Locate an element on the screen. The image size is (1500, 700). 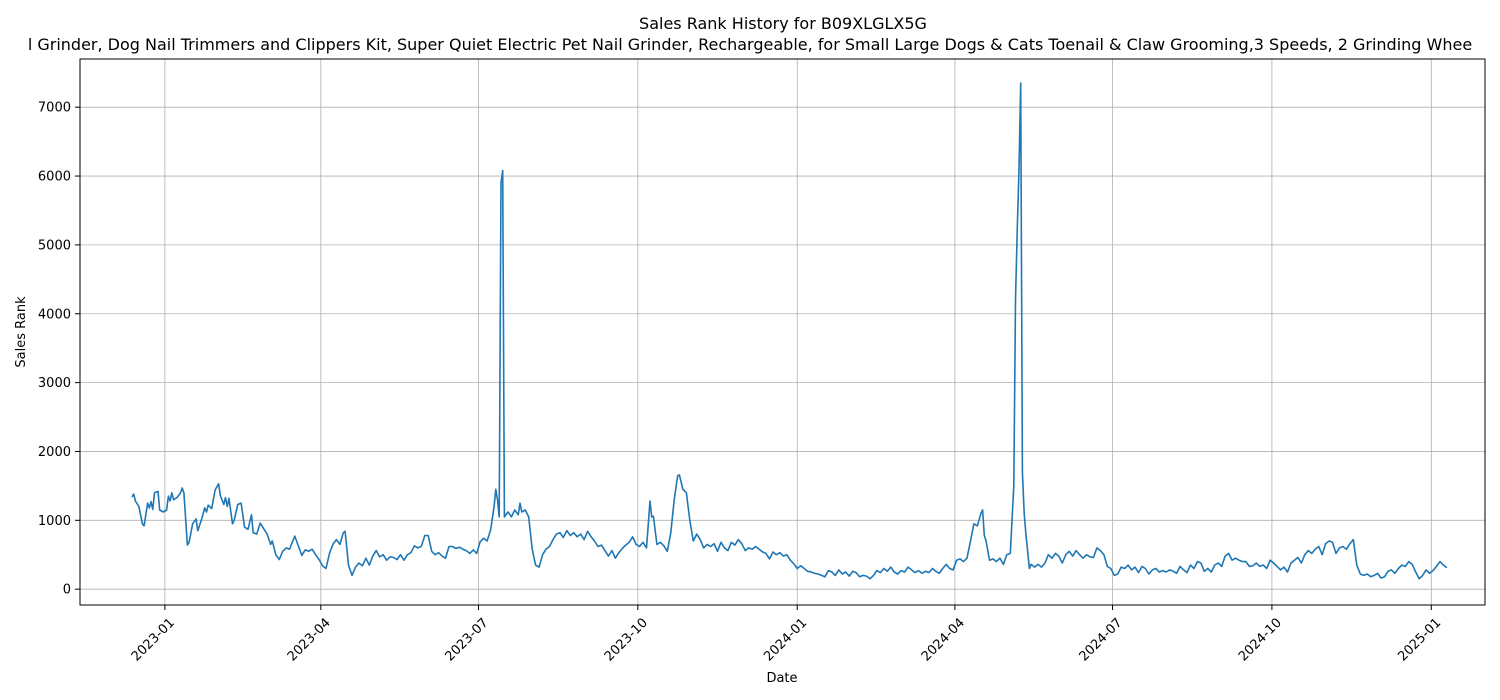
y-axis: 0 1000 2000 3000 4000 5000 6000 7000 is located at coordinates (59, 349).